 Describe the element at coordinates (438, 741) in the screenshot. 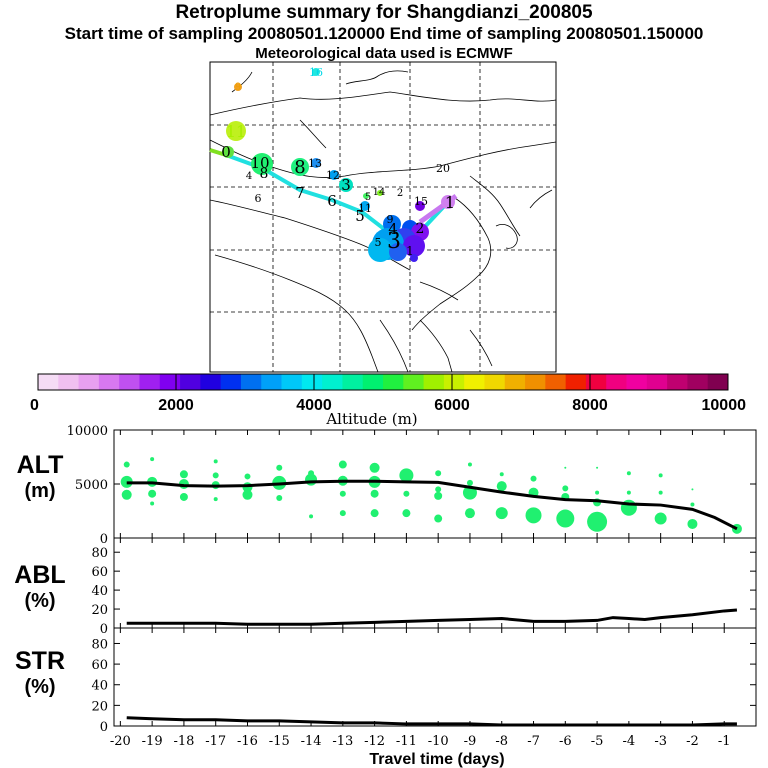

I see `x-tick-label: -10` at that location.